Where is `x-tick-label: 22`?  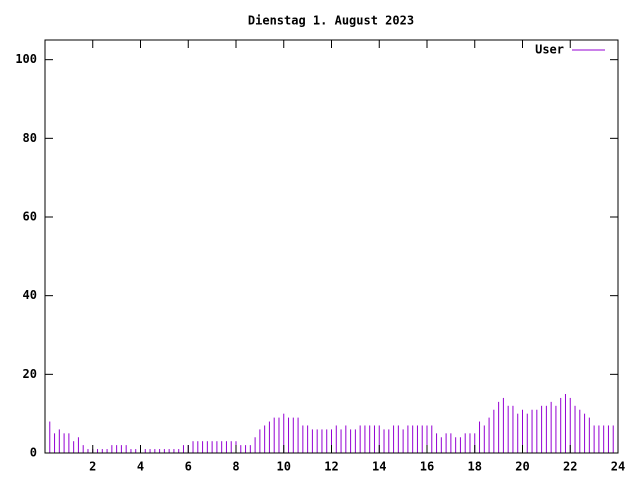 x-tick-label: 22 is located at coordinates (570, 467).